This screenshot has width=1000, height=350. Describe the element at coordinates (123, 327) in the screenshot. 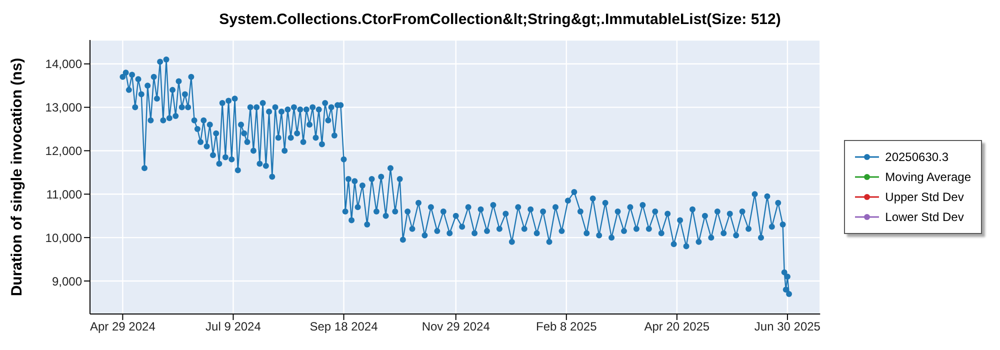

I see `x-tick-label: Apr 29 2024` at that location.